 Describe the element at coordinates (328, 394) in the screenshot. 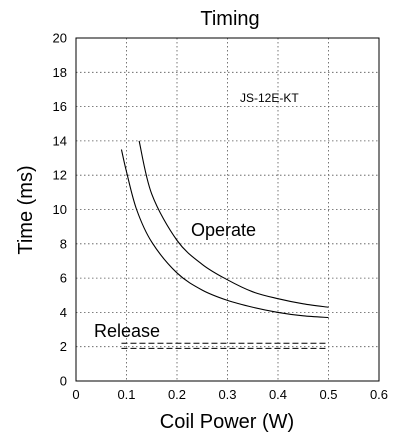

I see `x-tick-label: 0.5` at that location.